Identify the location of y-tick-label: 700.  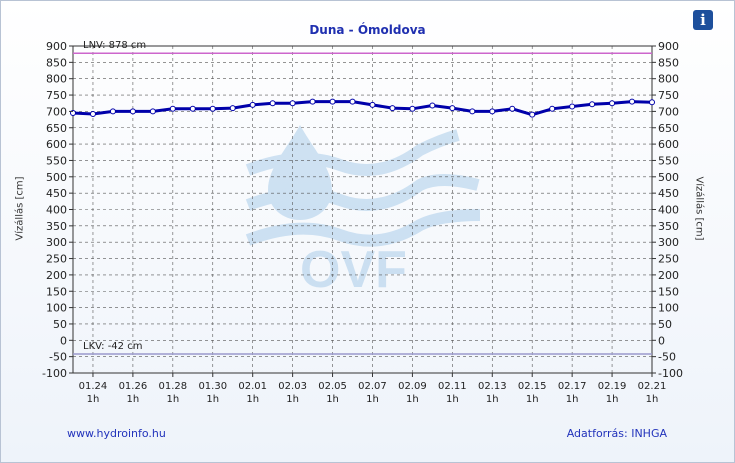
(56, 111).